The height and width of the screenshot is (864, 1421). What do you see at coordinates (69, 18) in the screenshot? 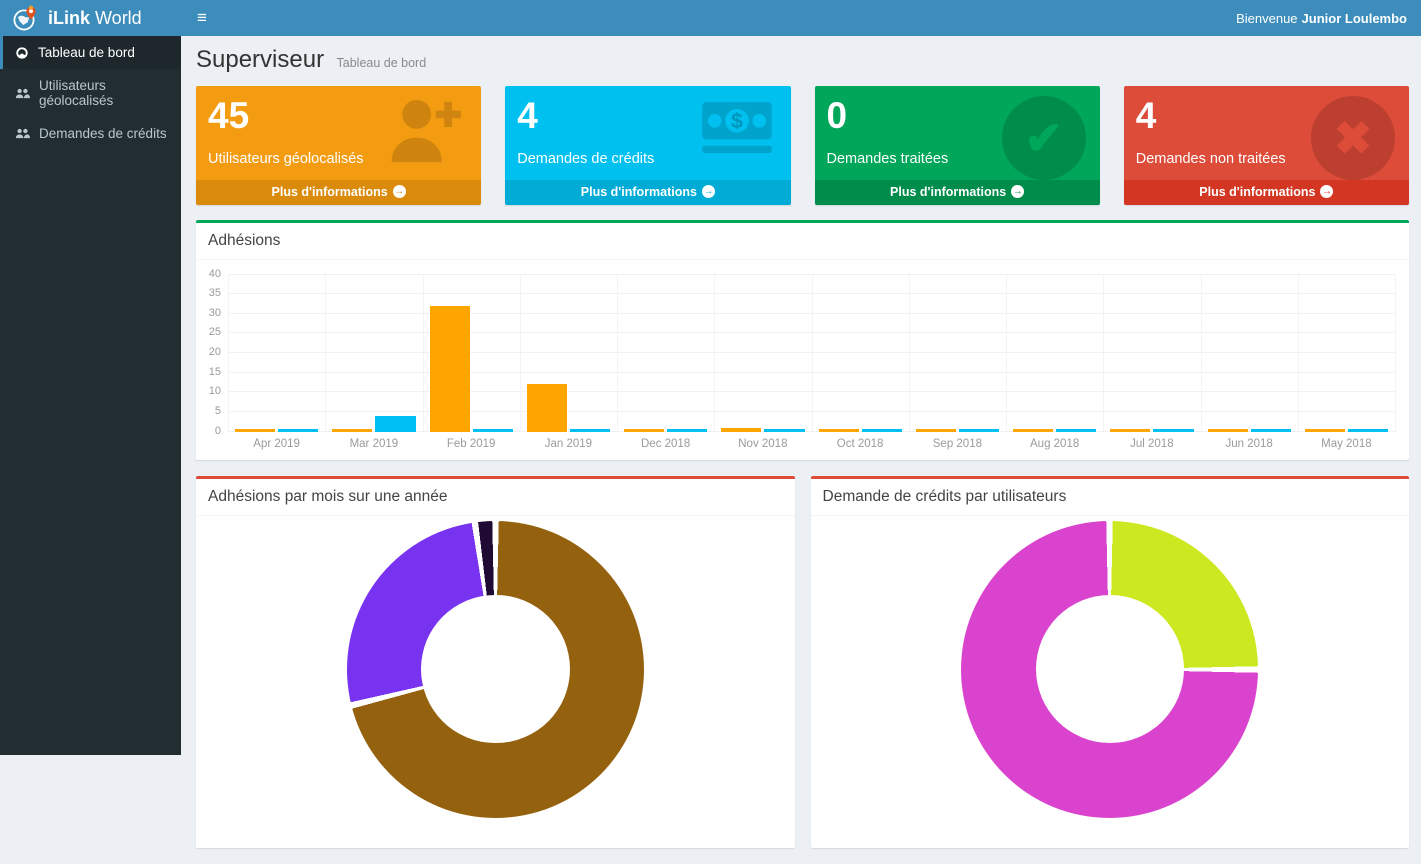
I see `brand-bold: iLink` at bounding box center [69, 18].